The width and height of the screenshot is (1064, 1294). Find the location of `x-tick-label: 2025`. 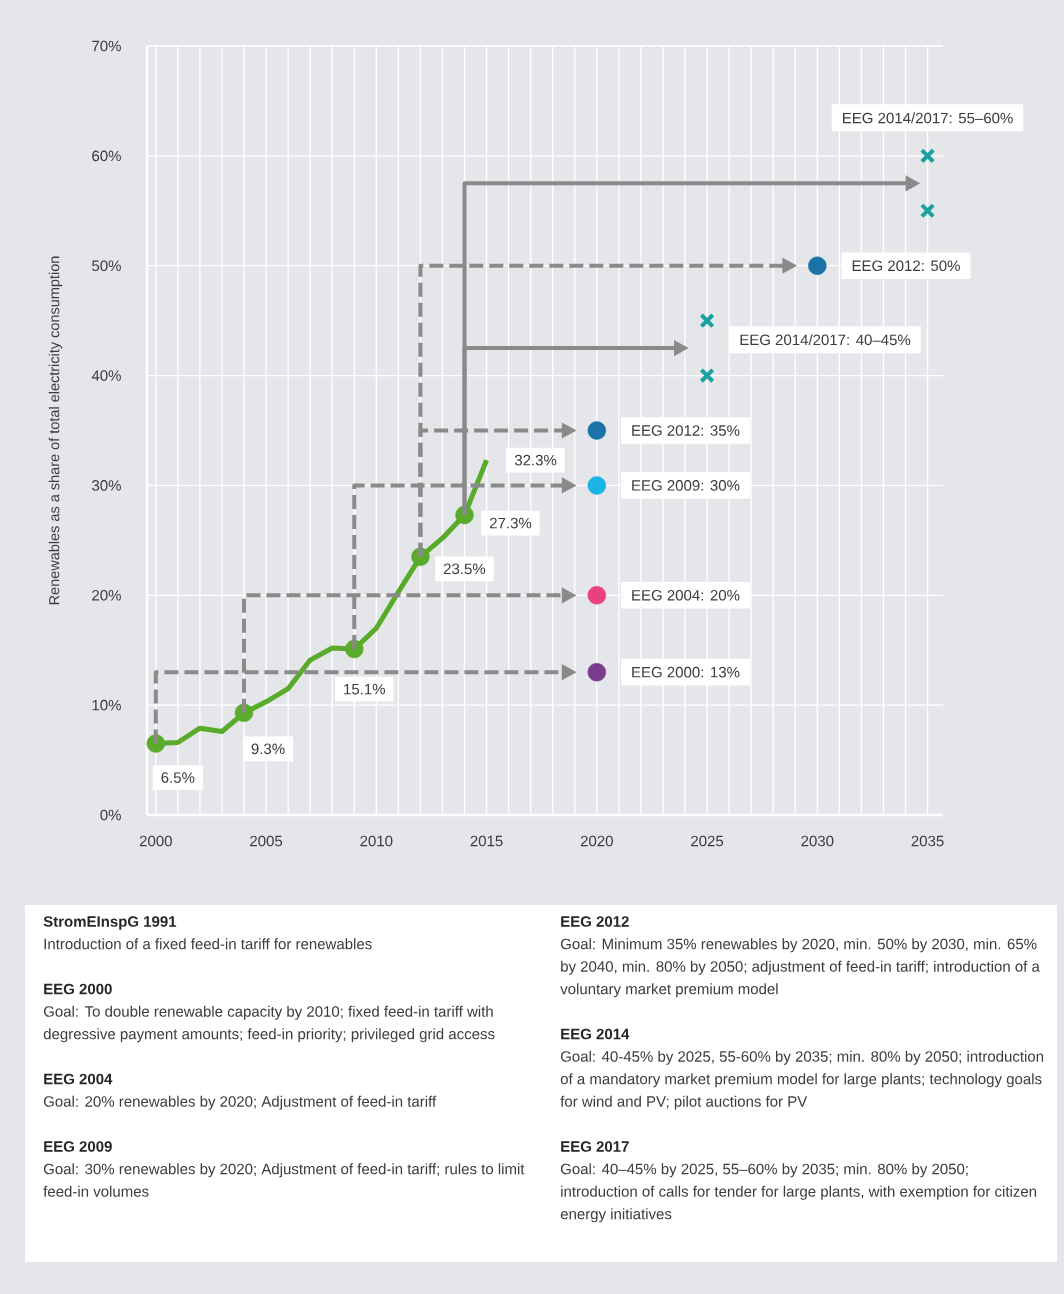

x-tick-label: 2025 is located at coordinates (707, 841).